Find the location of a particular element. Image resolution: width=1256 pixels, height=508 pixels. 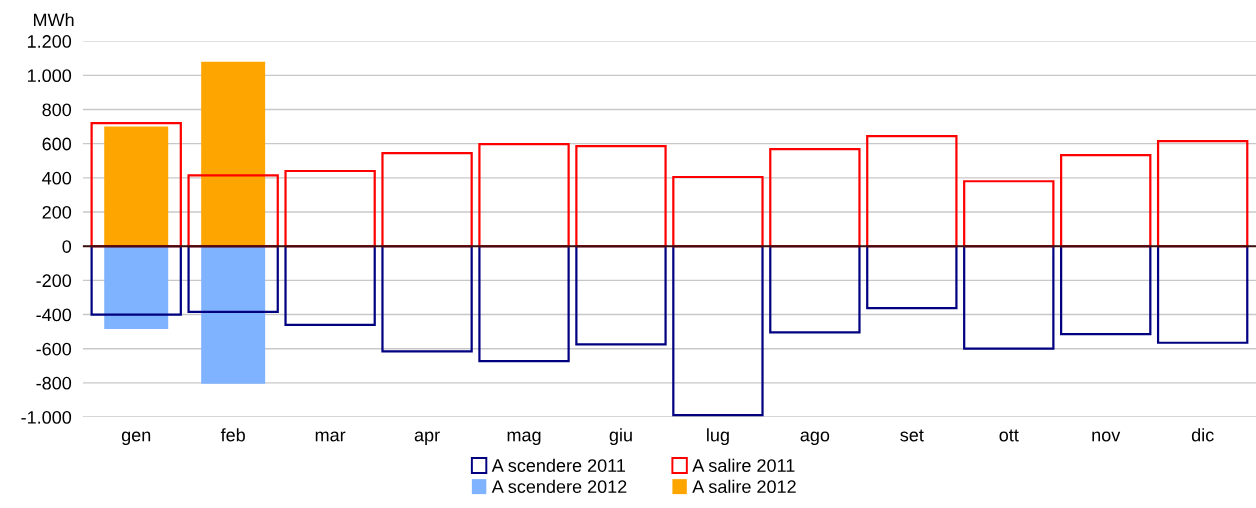

x-tick-label: dic is located at coordinates (1202, 435).